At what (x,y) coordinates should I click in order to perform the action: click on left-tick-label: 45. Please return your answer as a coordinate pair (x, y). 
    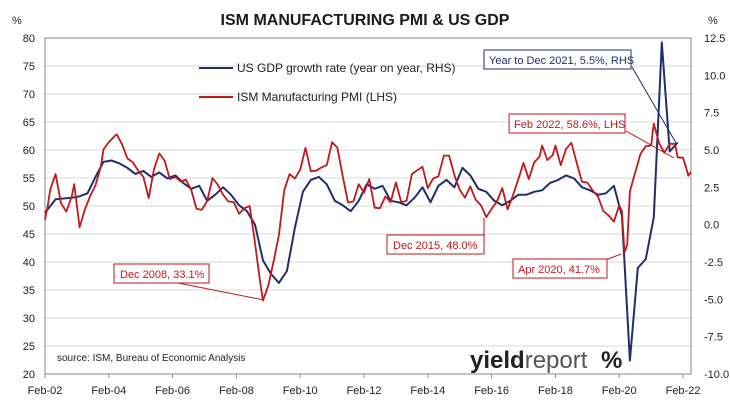
    Looking at the image, I should click on (29, 235).